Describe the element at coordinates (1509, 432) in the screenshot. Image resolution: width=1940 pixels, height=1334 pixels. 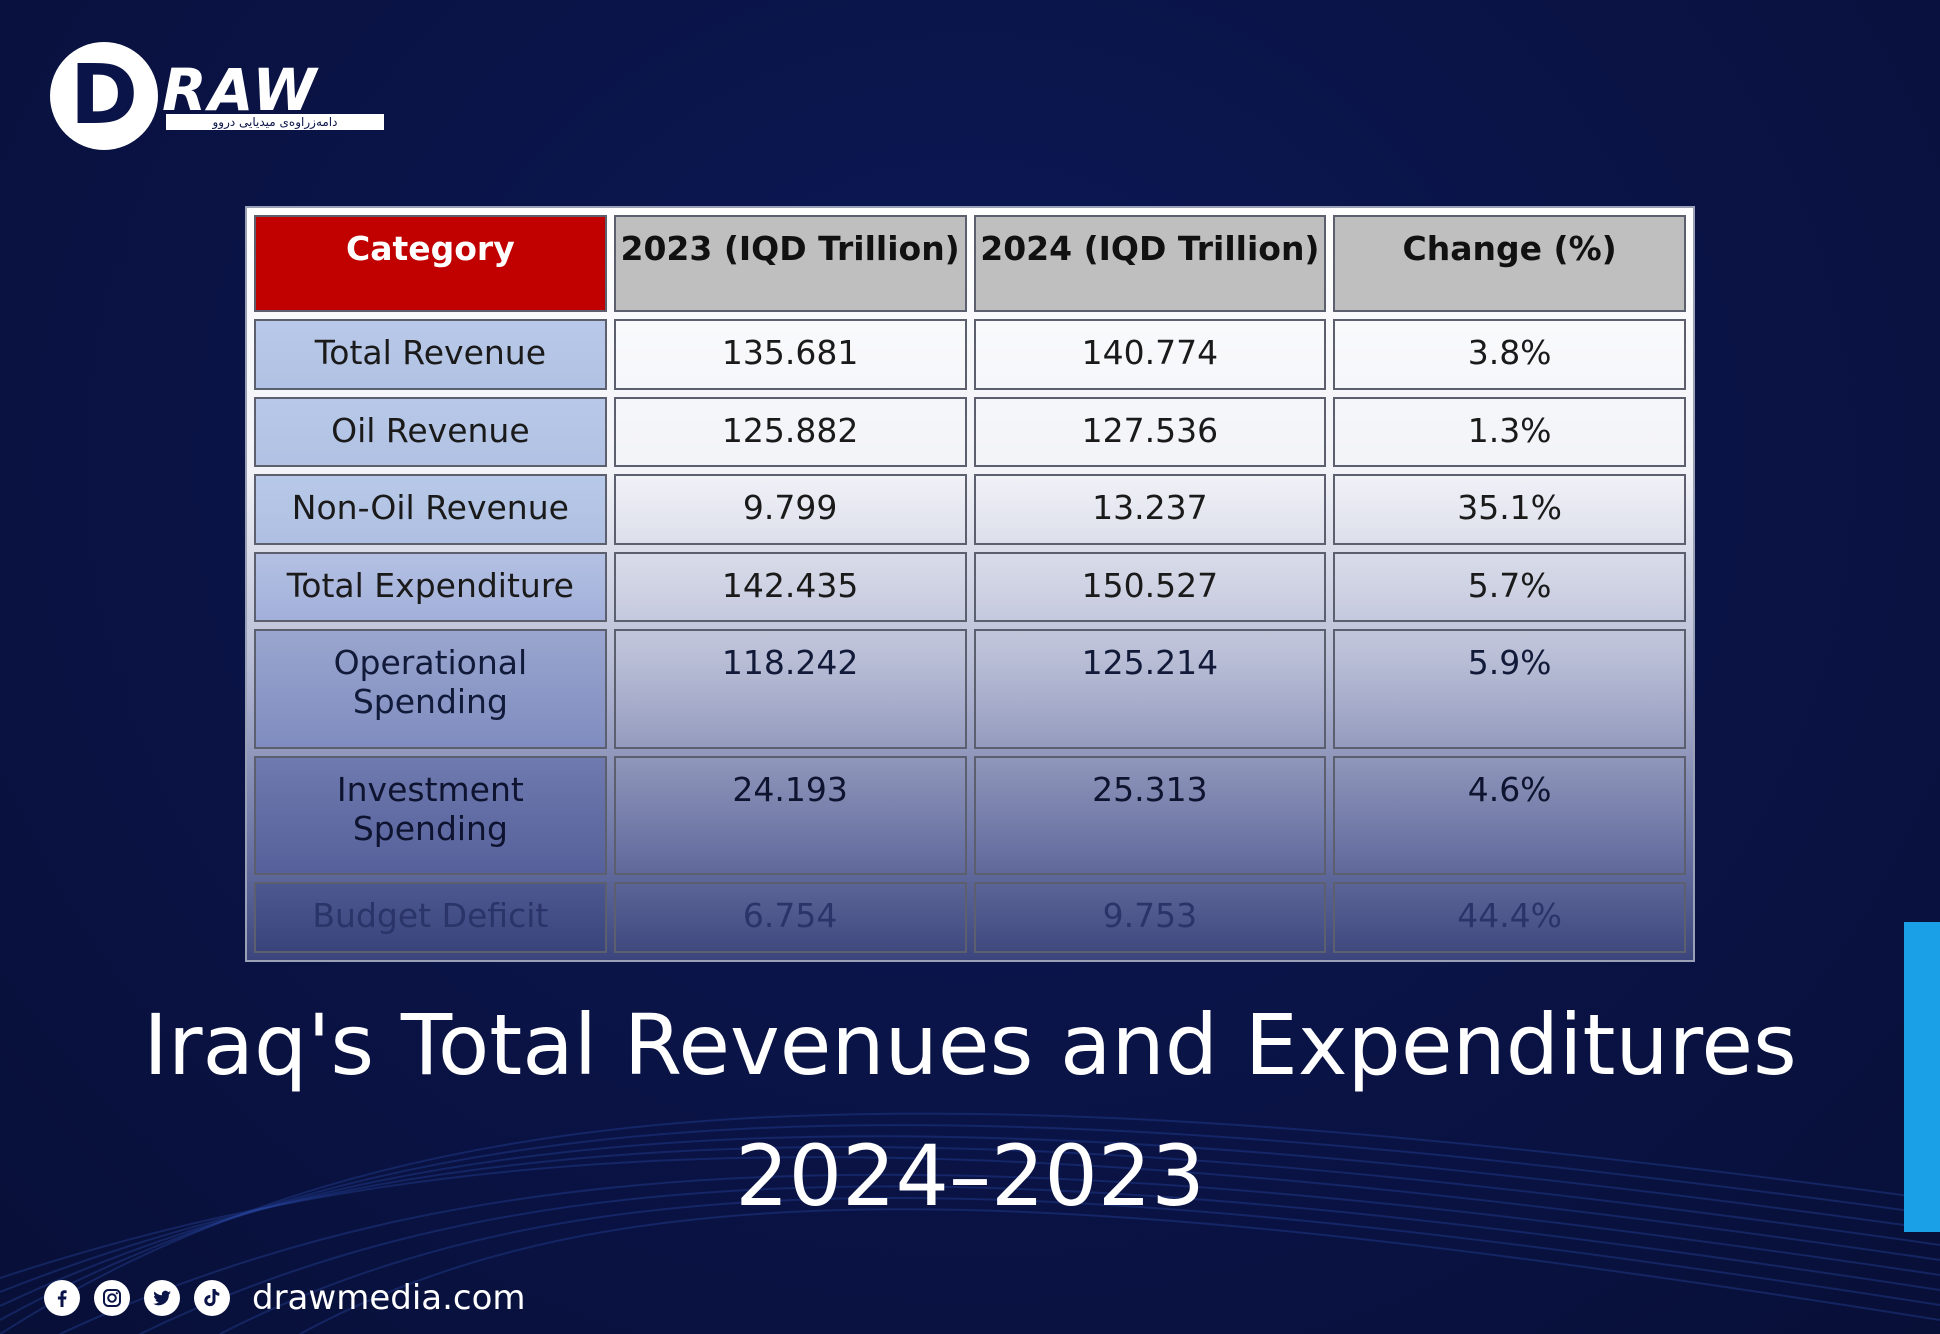
I see `row-change-value: 1.3%` at that location.